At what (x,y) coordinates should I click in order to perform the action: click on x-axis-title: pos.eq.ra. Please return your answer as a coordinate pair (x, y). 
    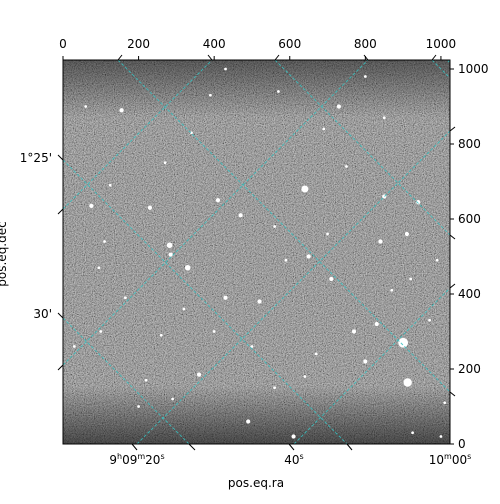
    Looking at the image, I should click on (256, 483).